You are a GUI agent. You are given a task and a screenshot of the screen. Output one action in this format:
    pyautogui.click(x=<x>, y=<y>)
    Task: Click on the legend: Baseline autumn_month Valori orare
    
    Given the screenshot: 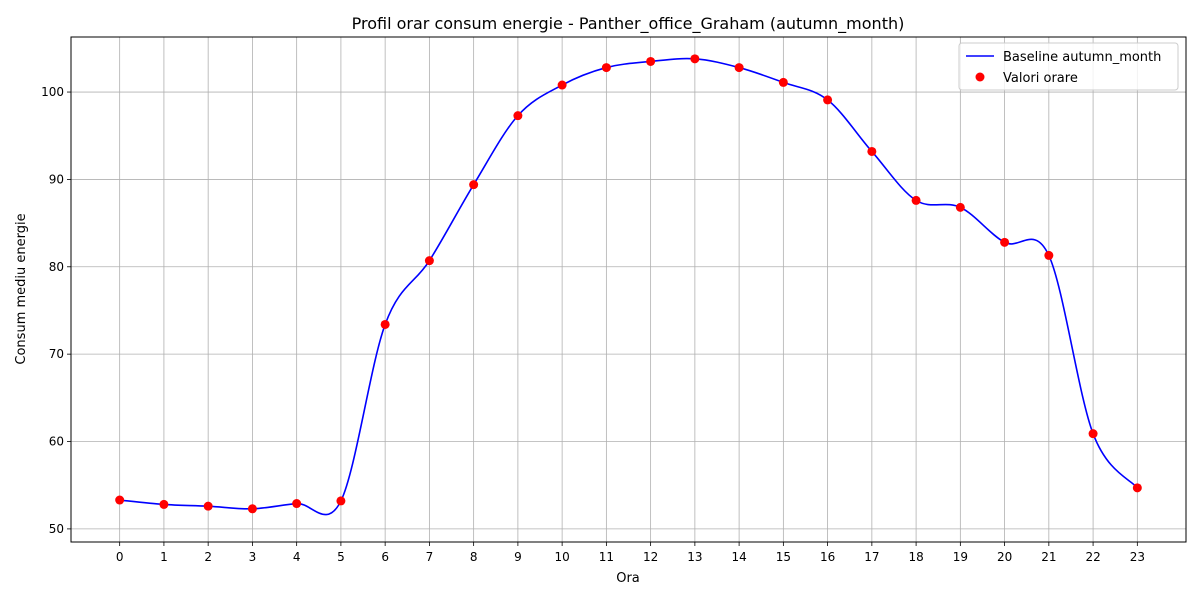 What is the action you would take?
    pyautogui.click(x=1068, y=66)
    